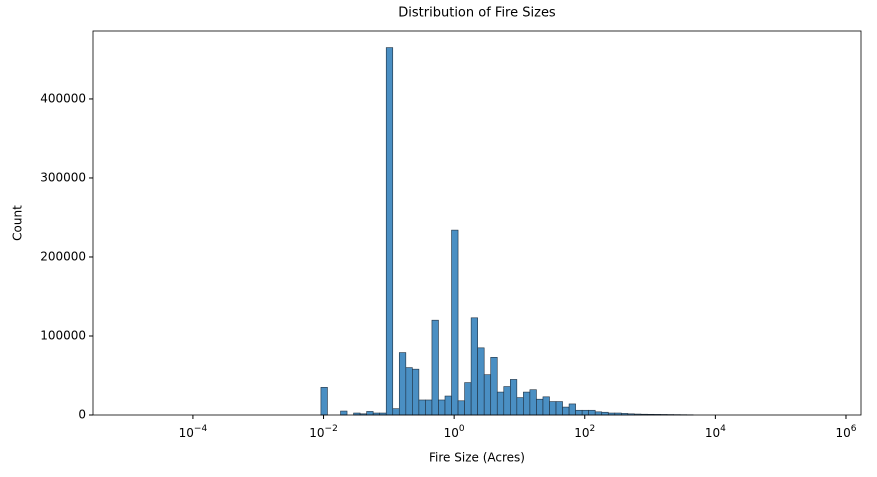 The image size is (877, 477). What do you see at coordinates (63, 335) in the screenshot?
I see `y-tick-label: 100000` at bounding box center [63, 335].